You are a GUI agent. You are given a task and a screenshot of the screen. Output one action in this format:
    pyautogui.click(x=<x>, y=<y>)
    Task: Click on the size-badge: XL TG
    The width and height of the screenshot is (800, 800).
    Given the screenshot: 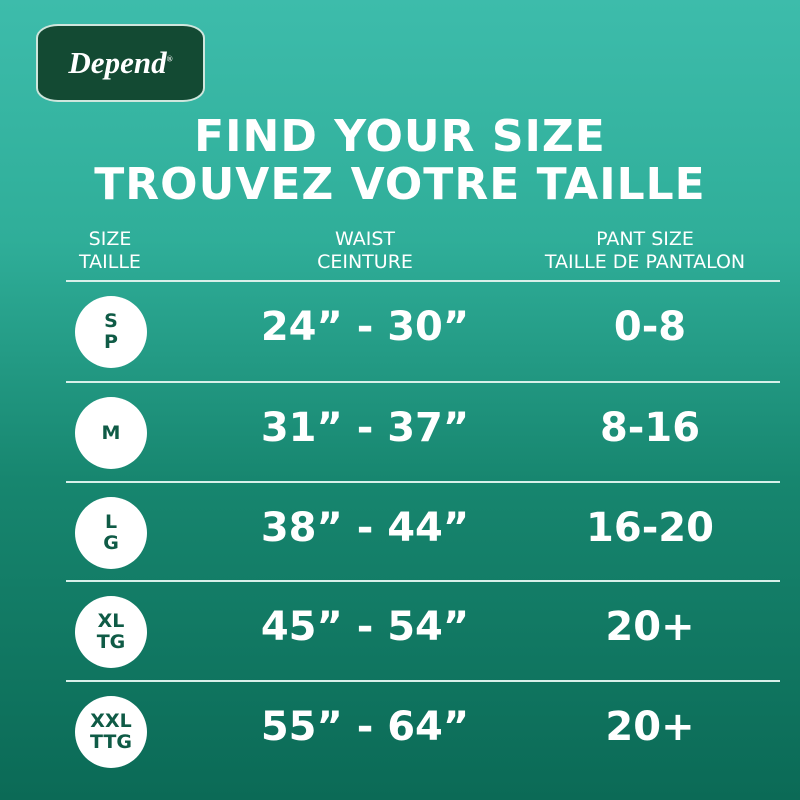 What is the action you would take?
    pyautogui.click(x=111, y=632)
    